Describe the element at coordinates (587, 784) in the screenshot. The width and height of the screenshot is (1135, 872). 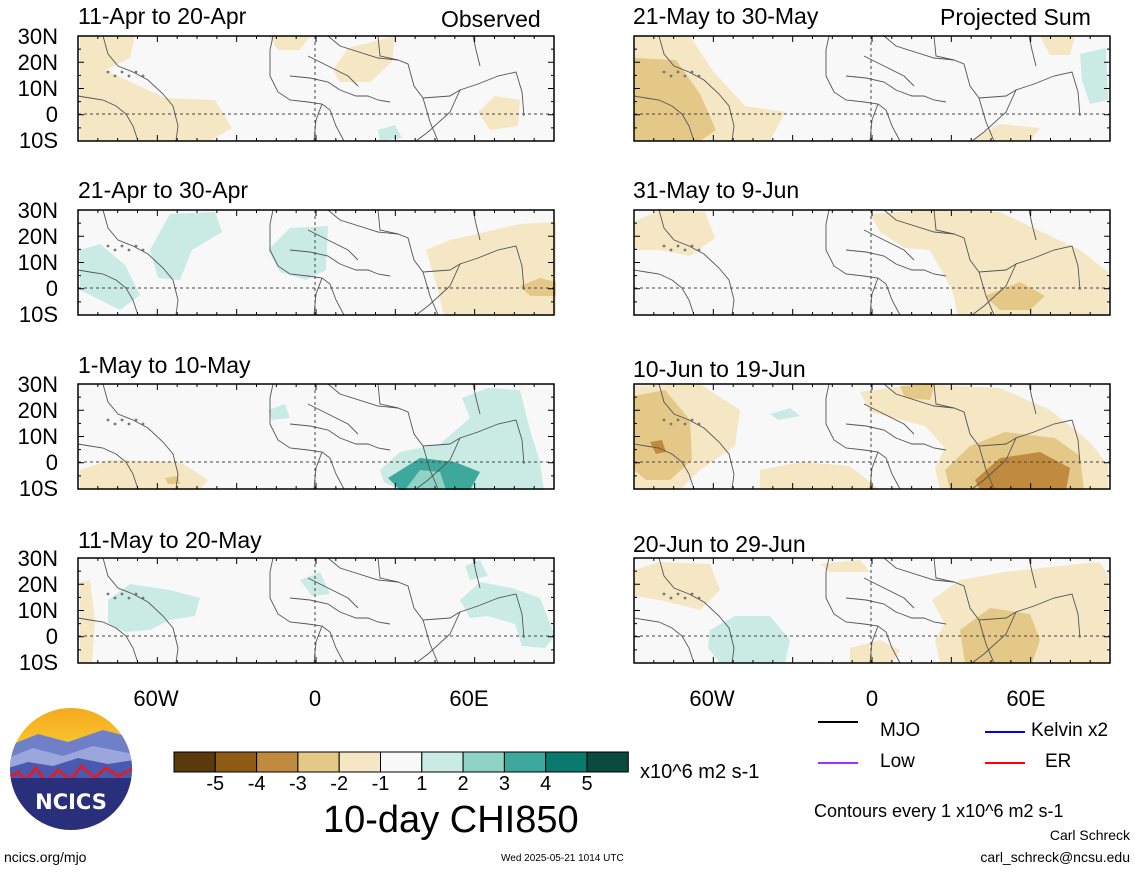
I see `colorbar-tick-label: 5` at that location.